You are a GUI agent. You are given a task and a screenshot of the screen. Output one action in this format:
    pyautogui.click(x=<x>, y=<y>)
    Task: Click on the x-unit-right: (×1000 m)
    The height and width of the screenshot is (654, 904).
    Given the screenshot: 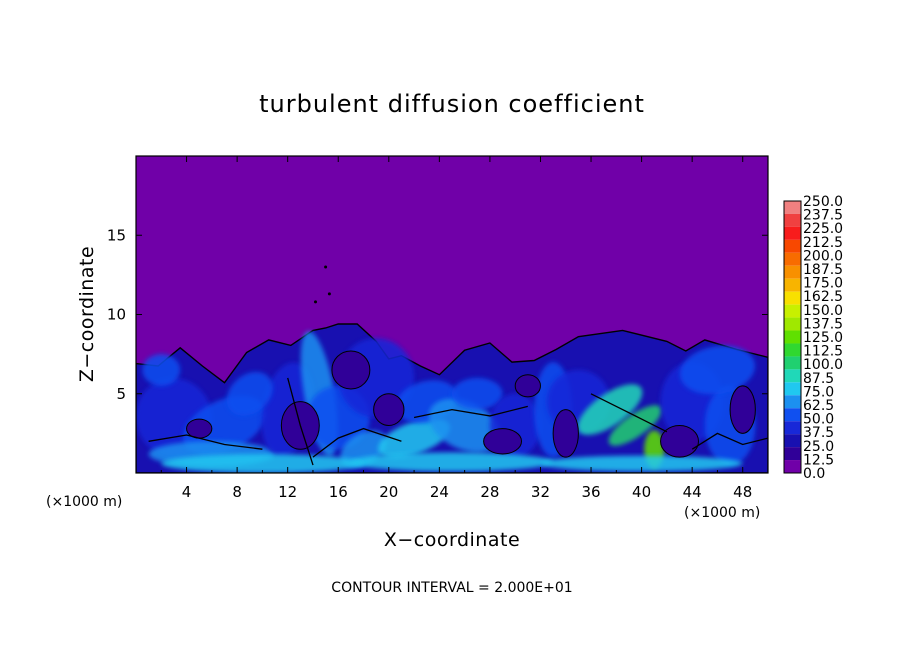 What is the action you would take?
    pyautogui.click(x=722, y=513)
    